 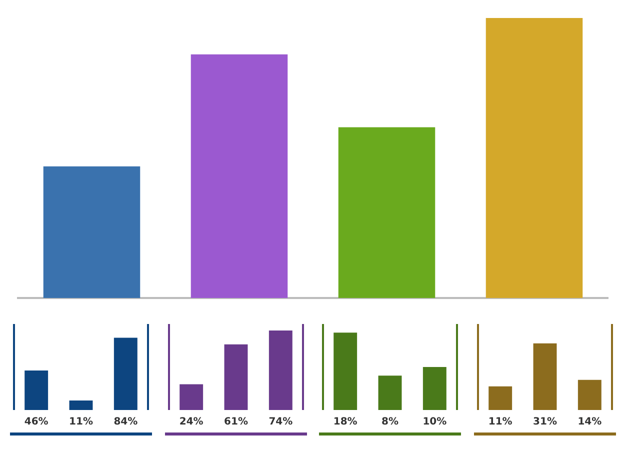 What do you see at coordinates (390, 422) in the screenshot?
I see `data-label: 8%` at bounding box center [390, 422].